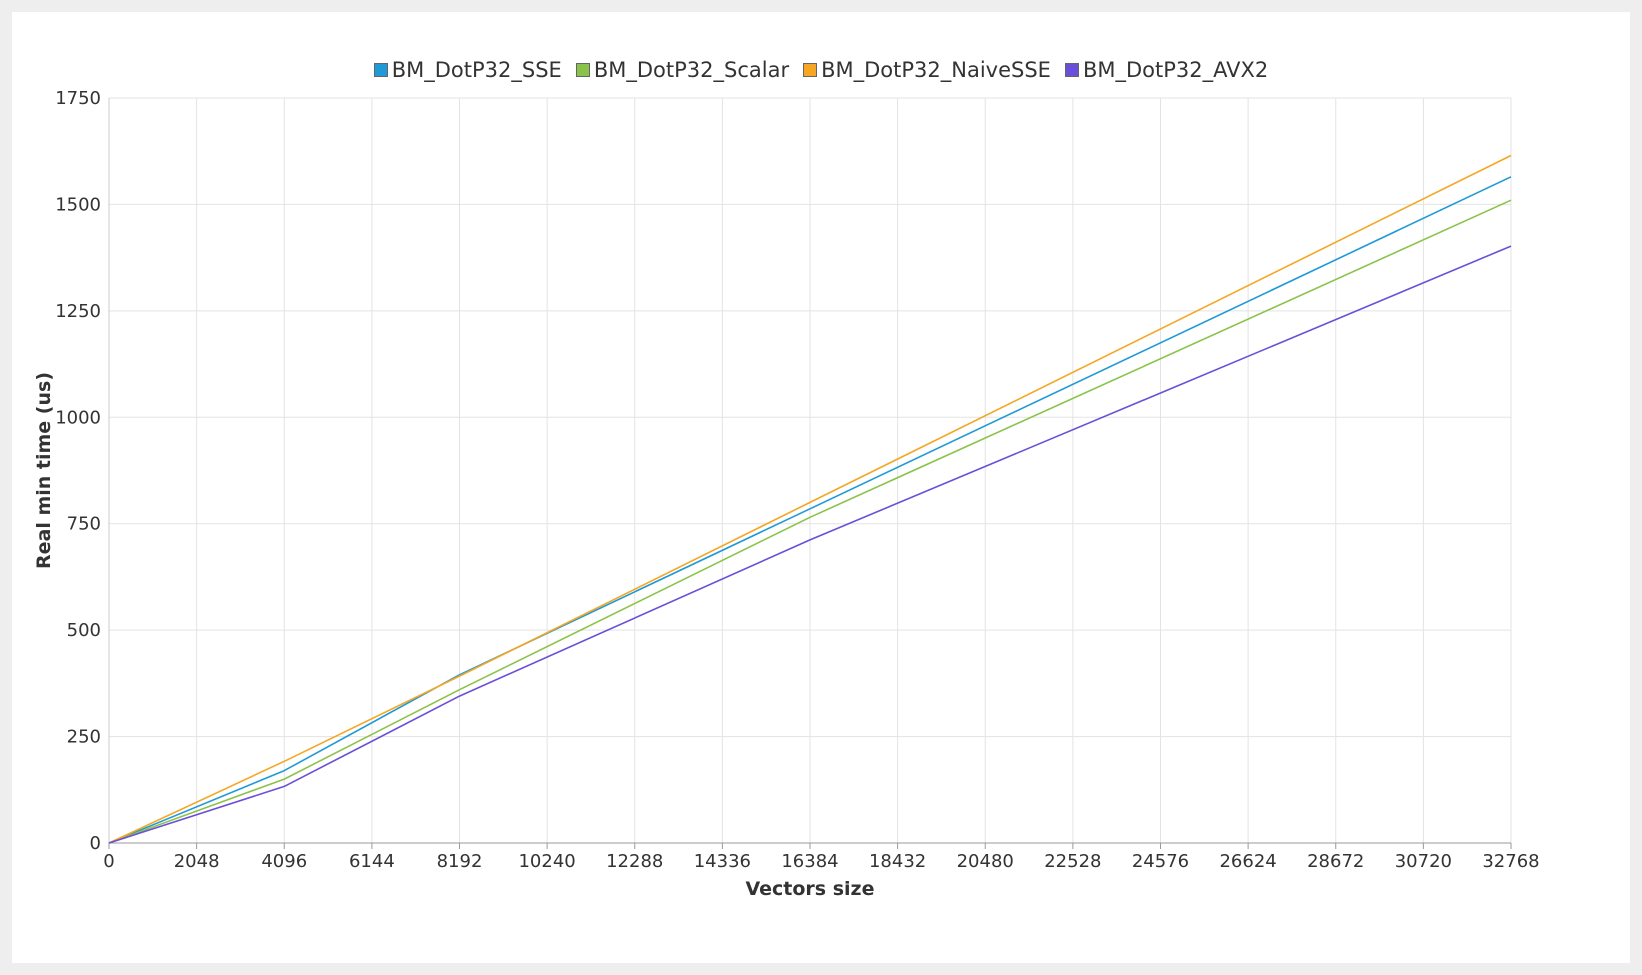 Image resolution: width=1642 pixels, height=975 pixels. I want to click on x-tick-label: 26624, so click(1247, 861).